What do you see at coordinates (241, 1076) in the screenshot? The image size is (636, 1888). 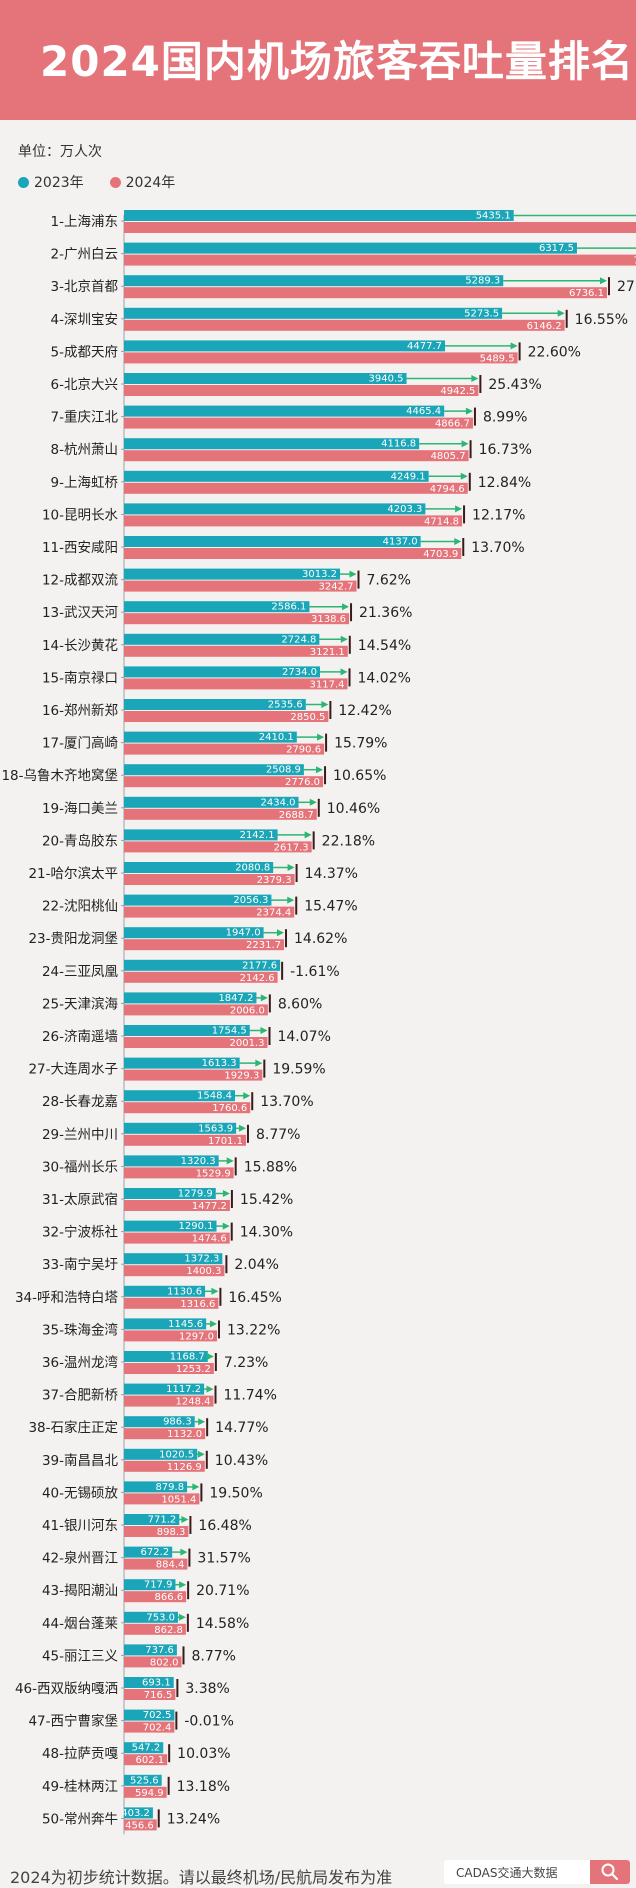 I see `value-label-2024: 1929.3` at bounding box center [241, 1076].